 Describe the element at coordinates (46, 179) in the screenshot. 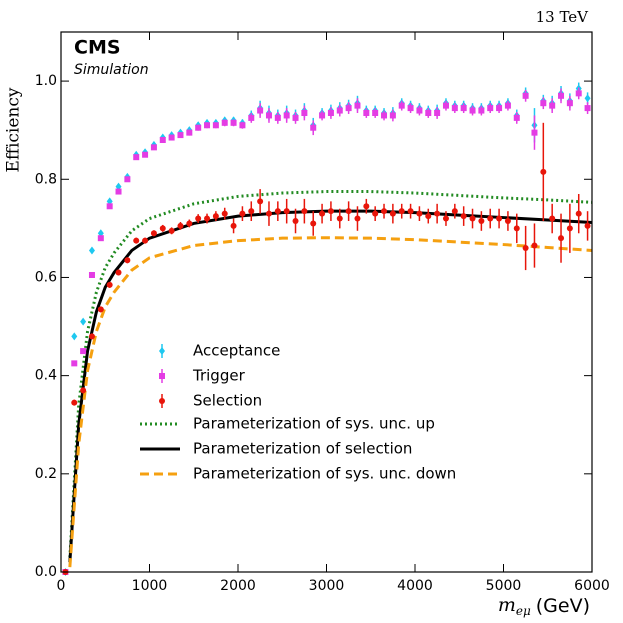

I see `y-tick-label: 0.8` at that location.